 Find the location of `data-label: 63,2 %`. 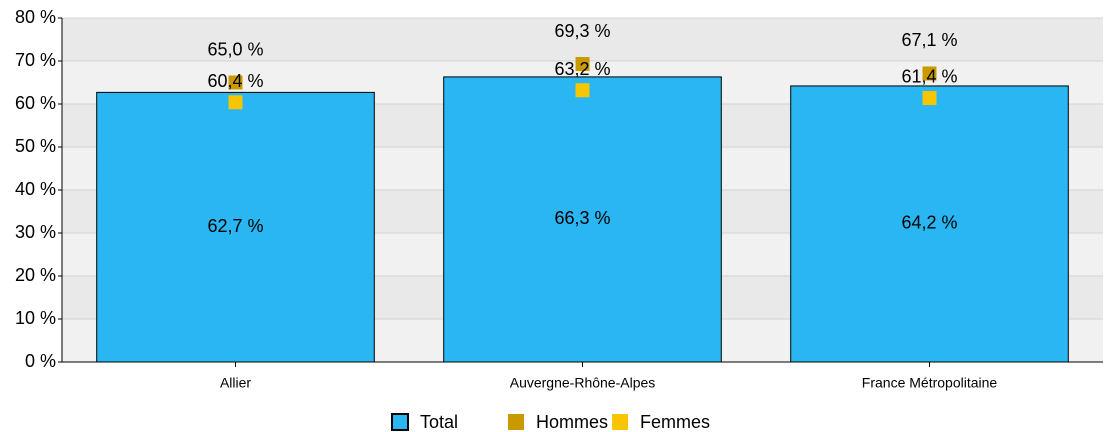

data-label: 63,2 % is located at coordinates (582, 69).